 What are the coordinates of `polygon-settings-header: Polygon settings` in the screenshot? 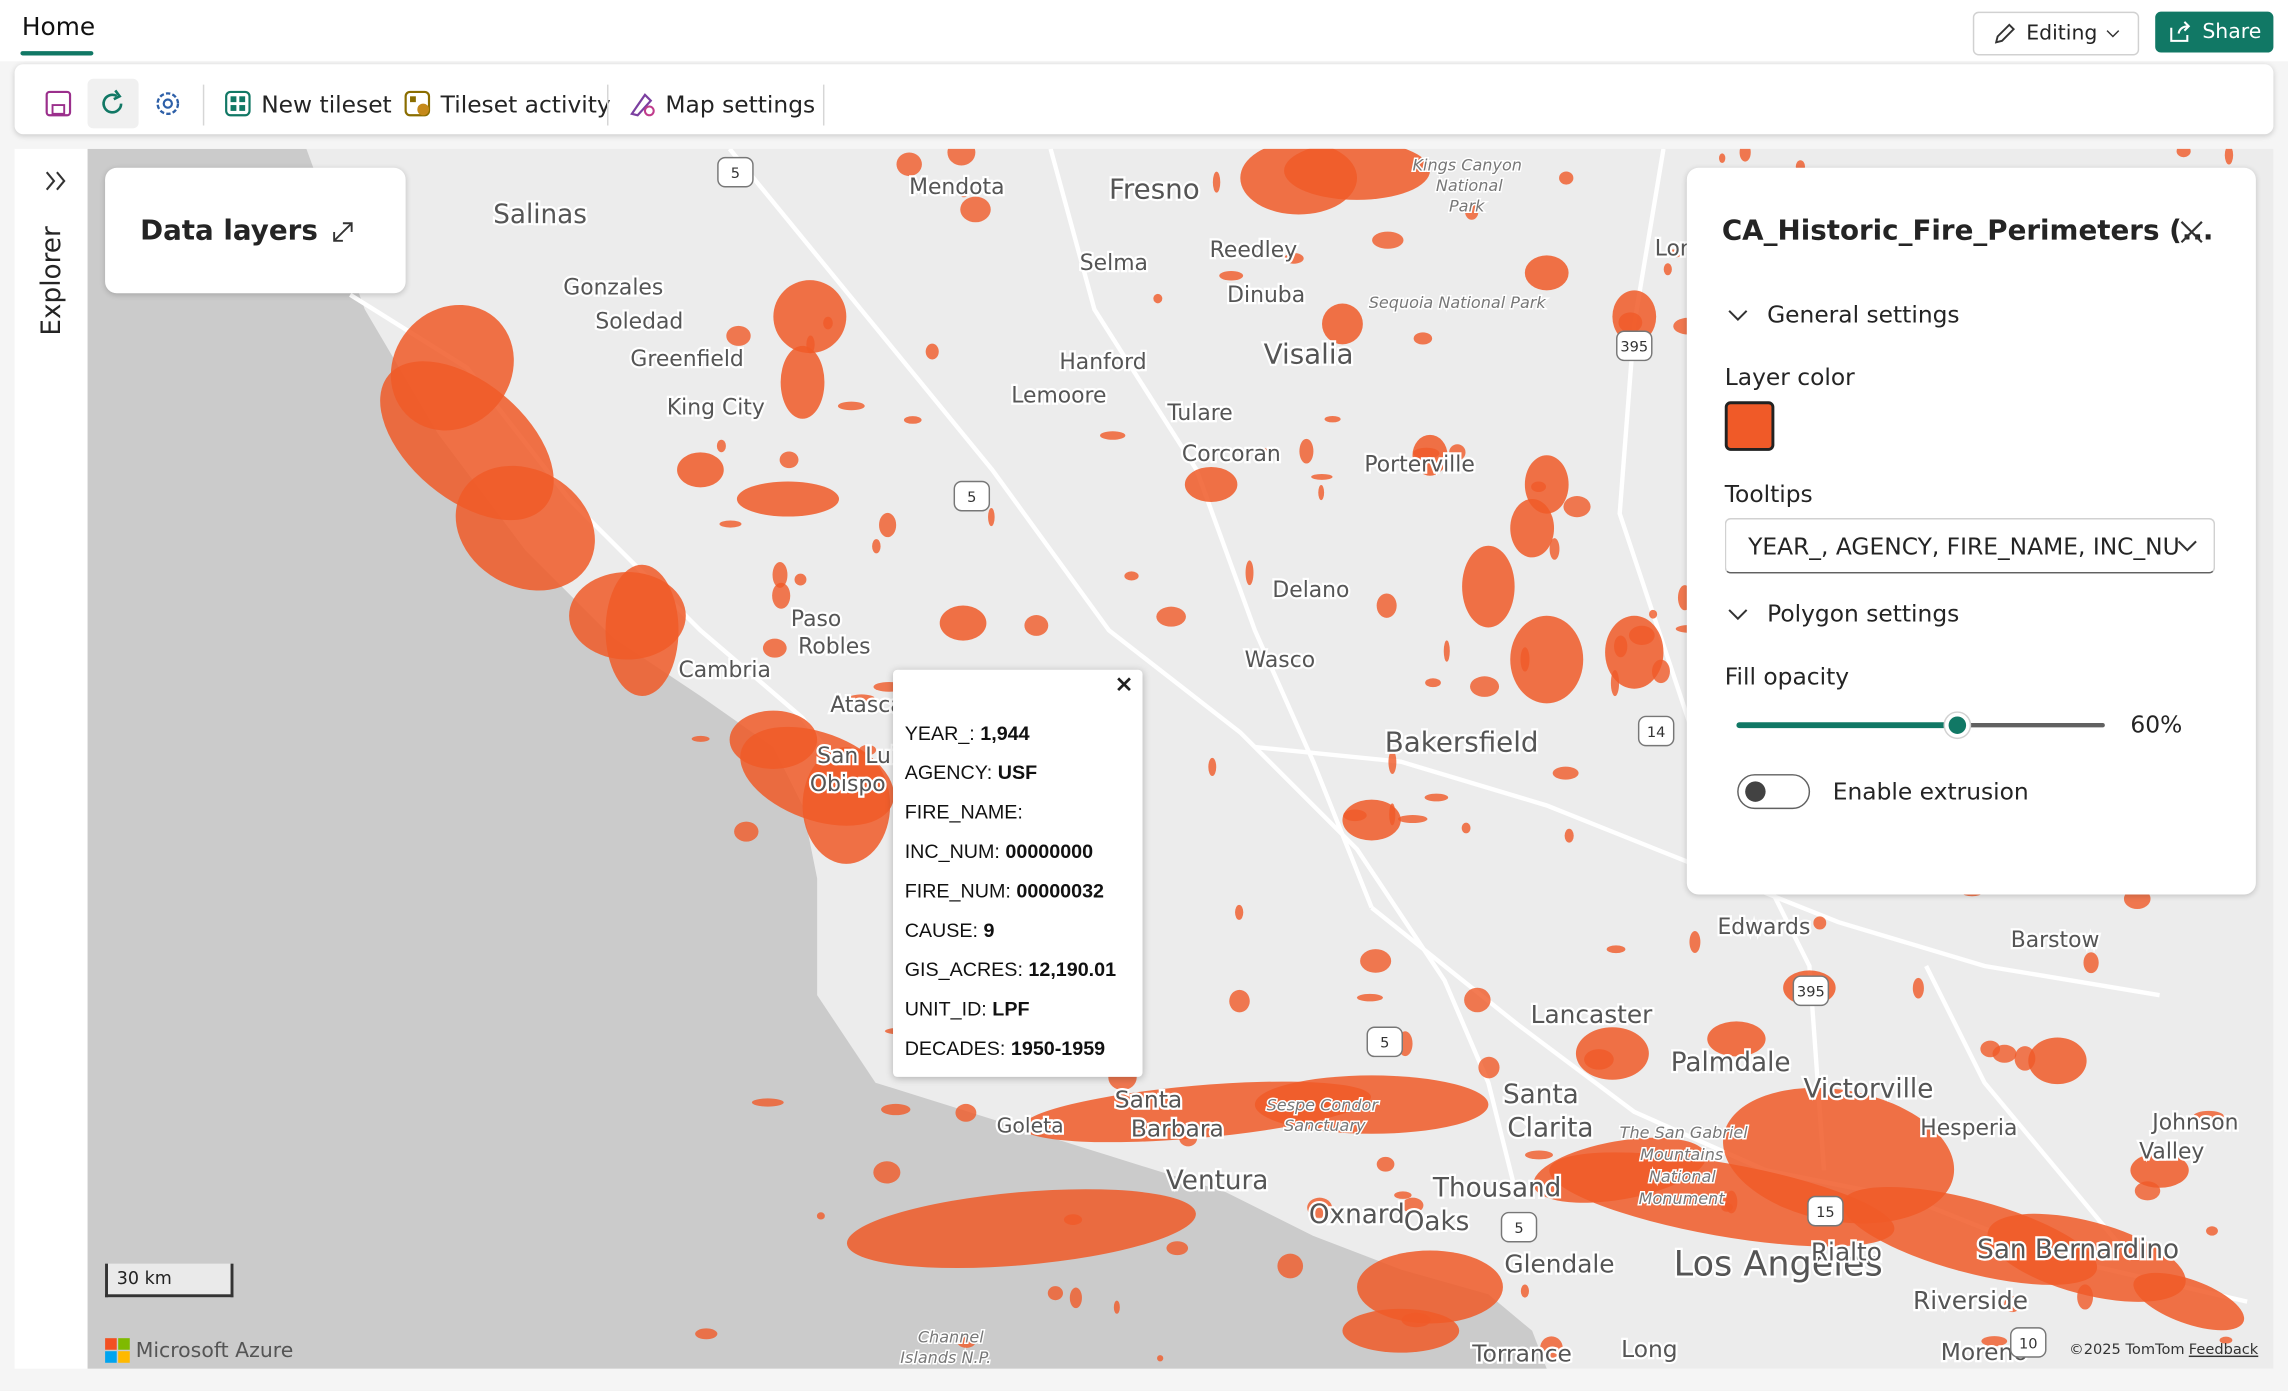 It's located at (1842, 613).